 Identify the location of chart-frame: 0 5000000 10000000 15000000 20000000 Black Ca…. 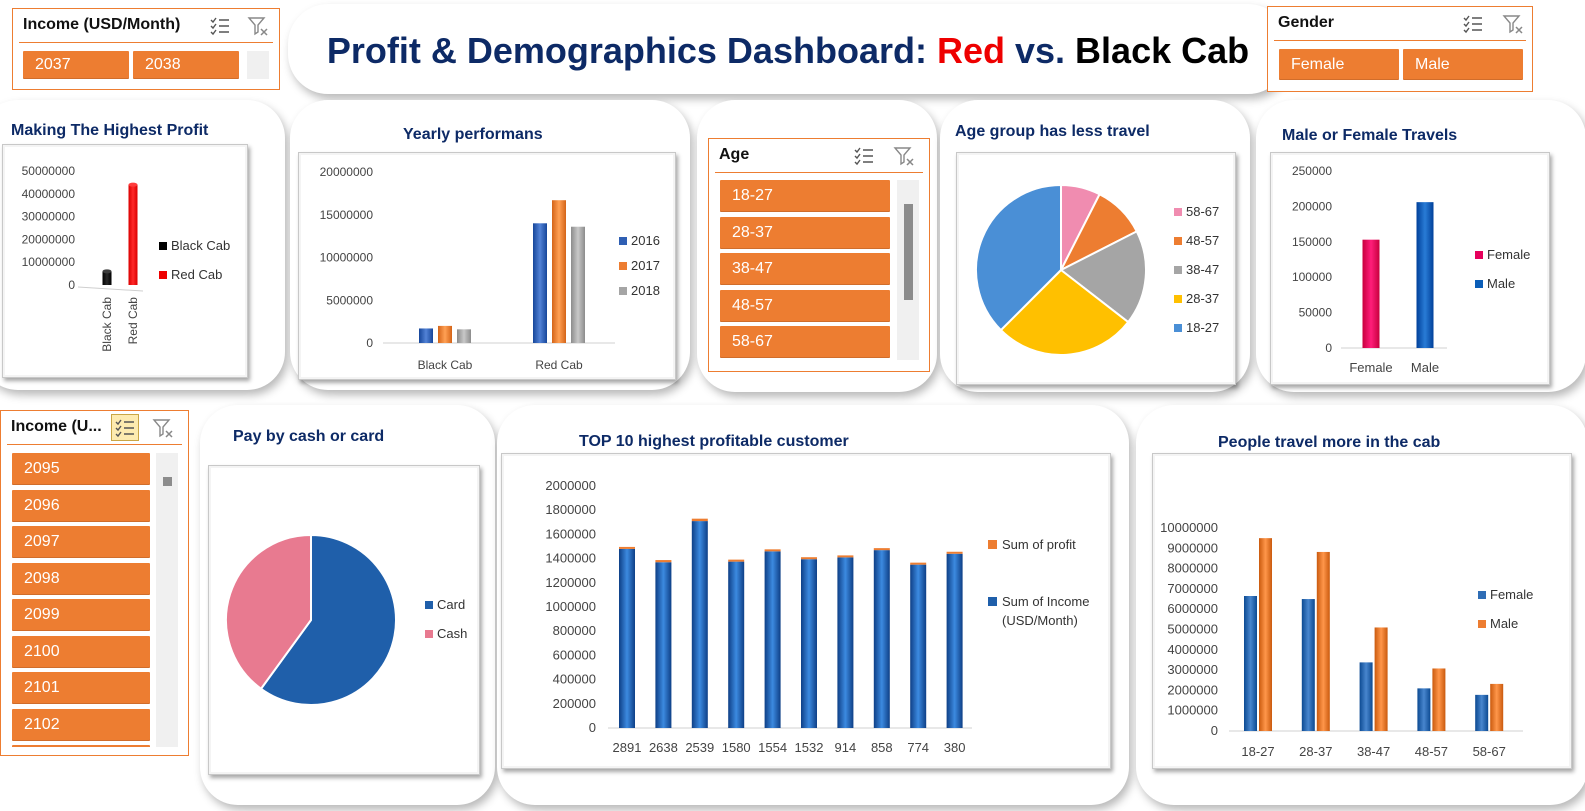
(487, 266).